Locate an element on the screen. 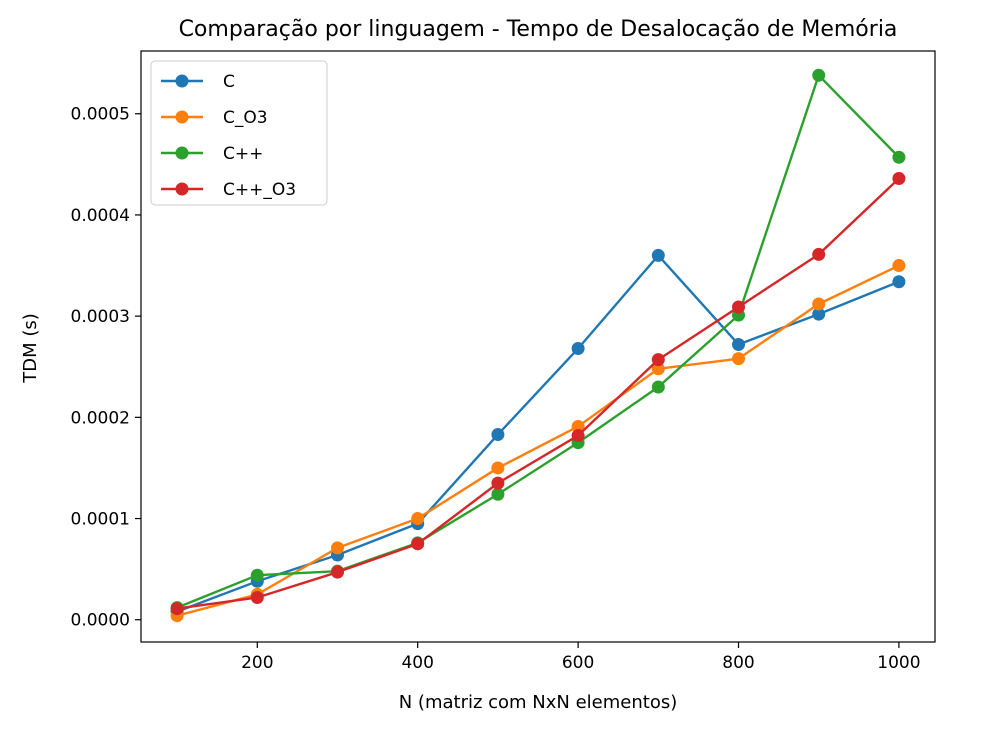  legend-marker-cplusplus is located at coordinates (182, 153).